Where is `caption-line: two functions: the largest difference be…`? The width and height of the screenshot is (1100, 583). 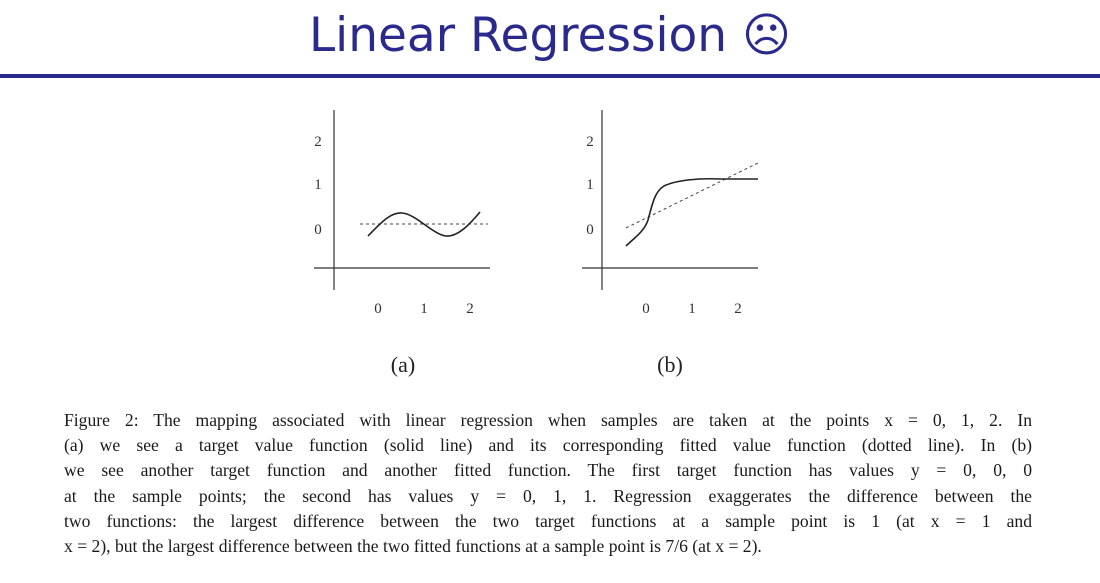 caption-line: two functions: the largest difference be… is located at coordinates (548, 520).